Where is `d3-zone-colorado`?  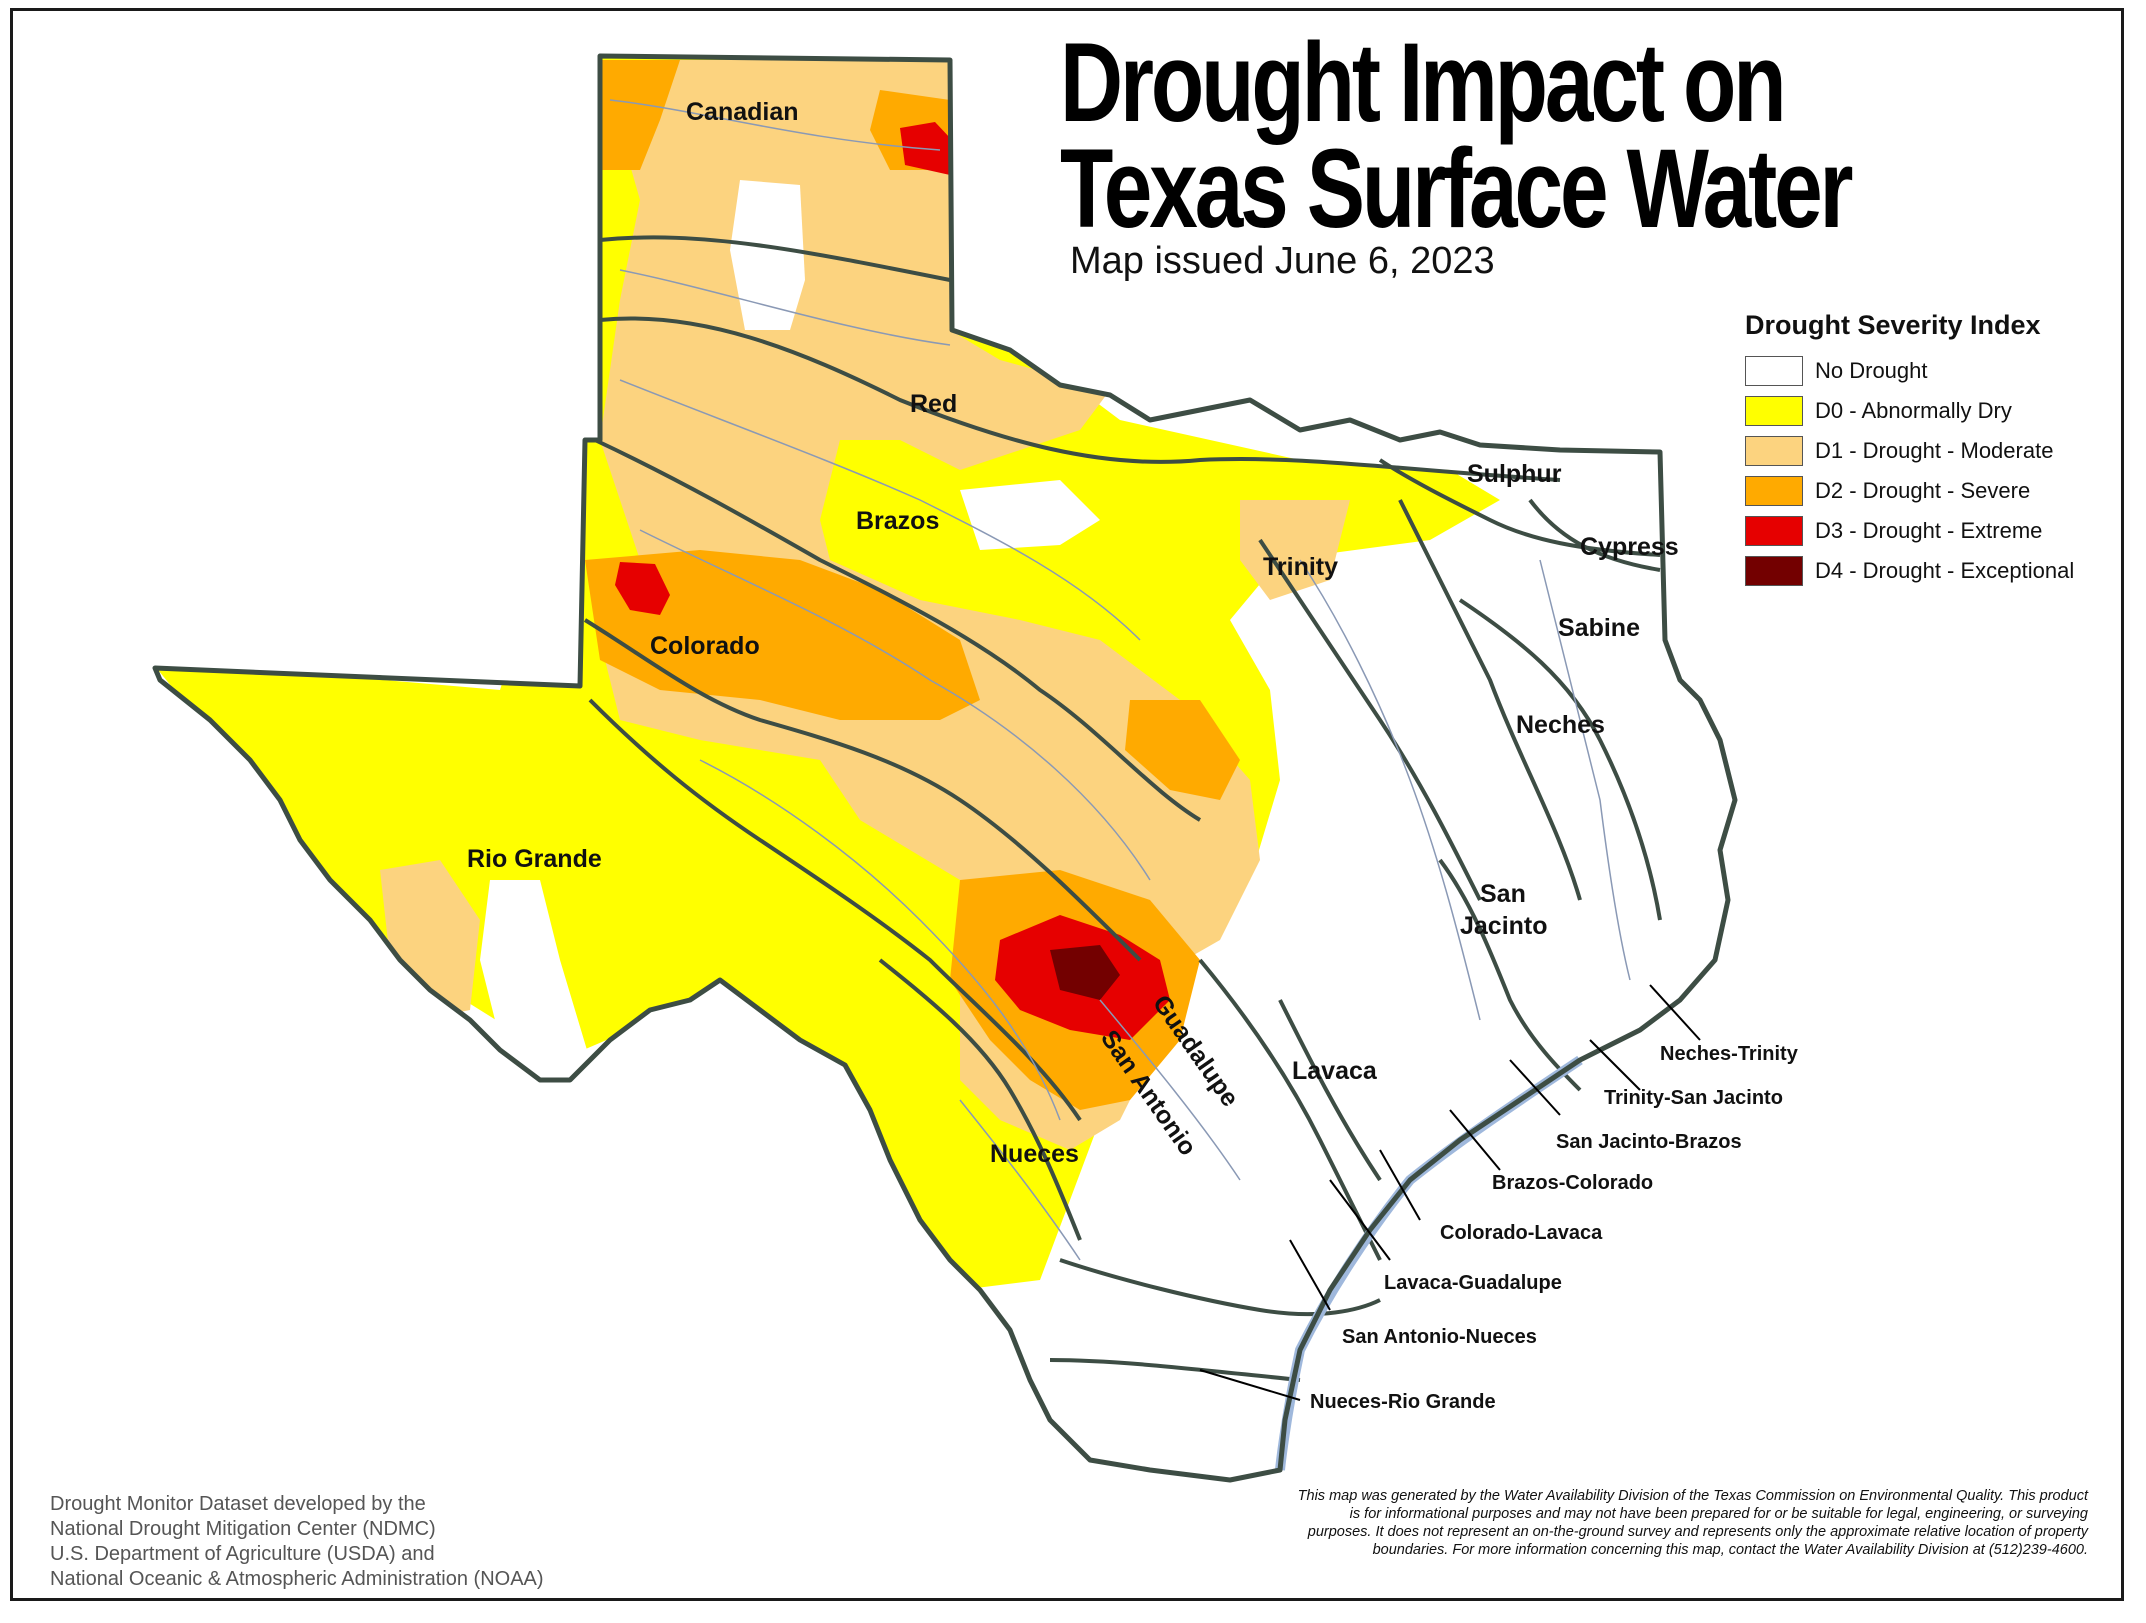 d3-zone-colorado is located at coordinates (642, 588).